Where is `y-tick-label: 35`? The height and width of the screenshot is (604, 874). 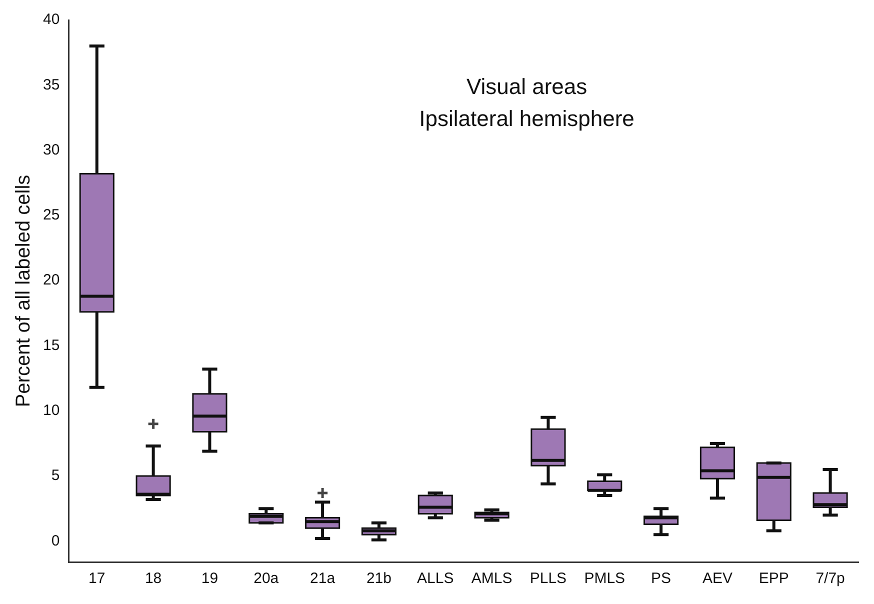
y-tick-label: 35 is located at coordinates (51, 85).